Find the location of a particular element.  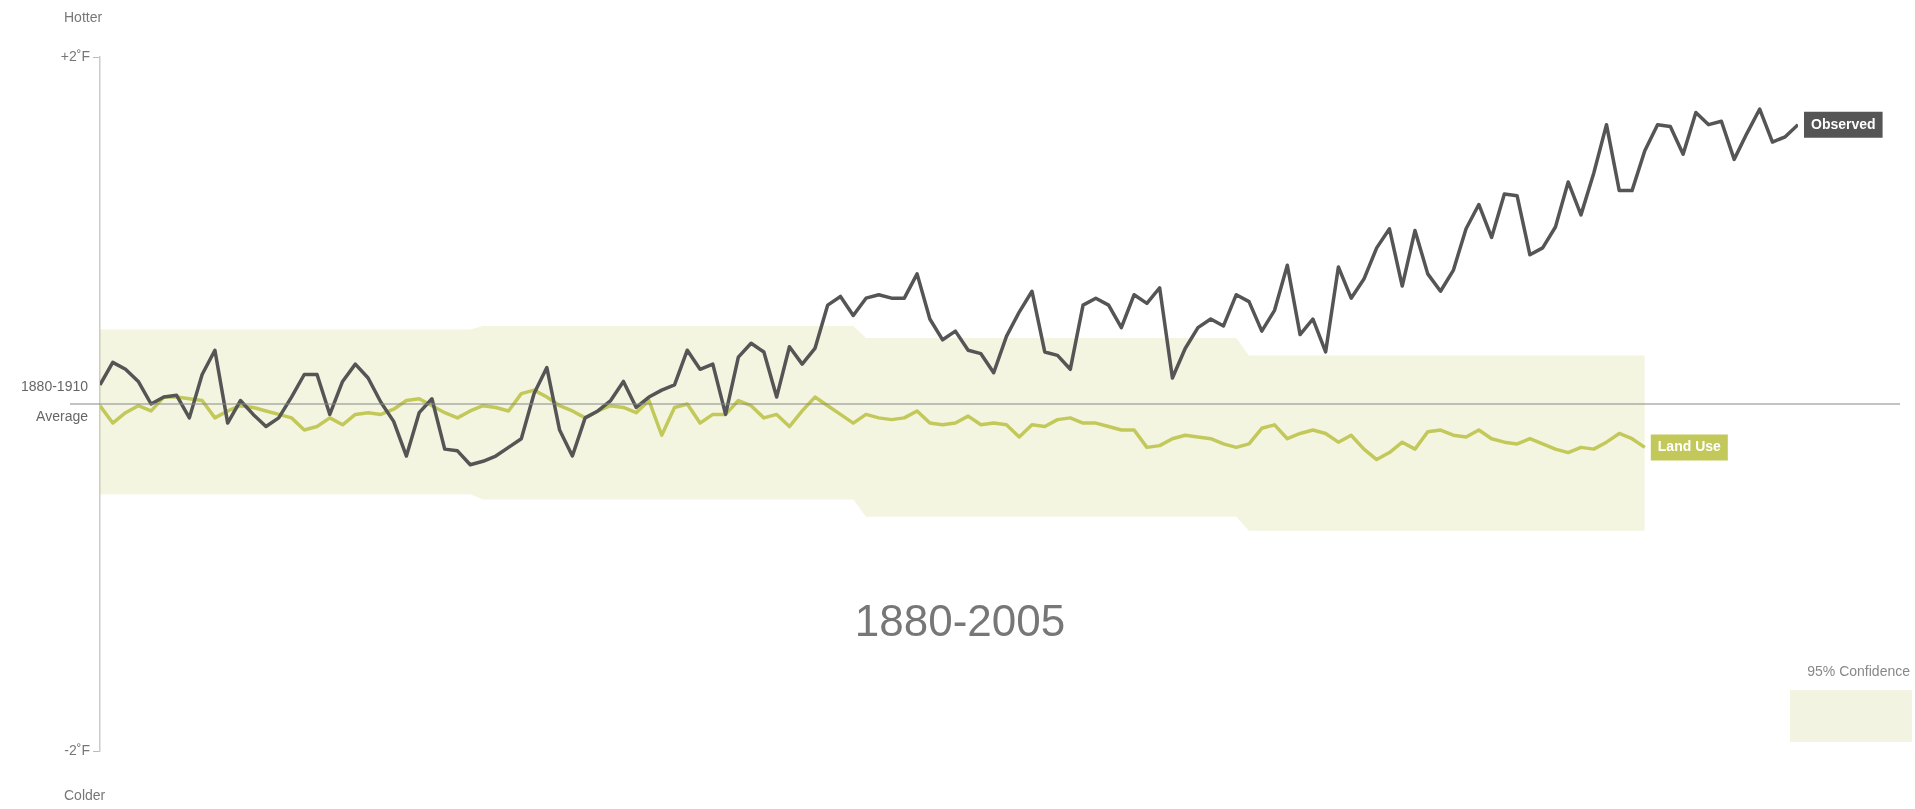

text: Hotter is located at coordinates (83, 17).